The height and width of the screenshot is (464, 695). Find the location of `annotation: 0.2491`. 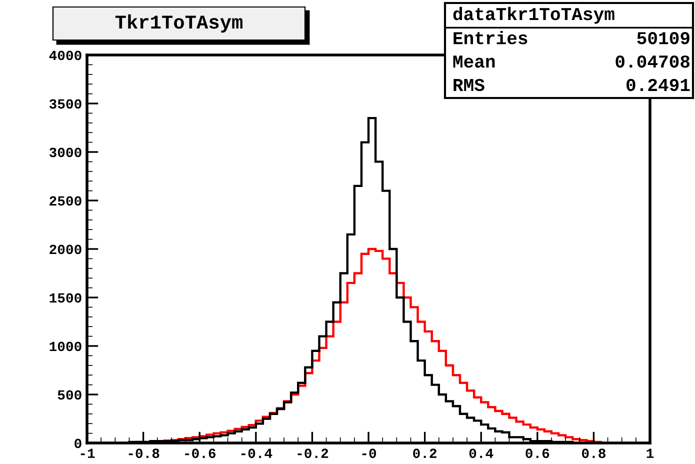

annotation: 0.2491 is located at coordinates (658, 85).